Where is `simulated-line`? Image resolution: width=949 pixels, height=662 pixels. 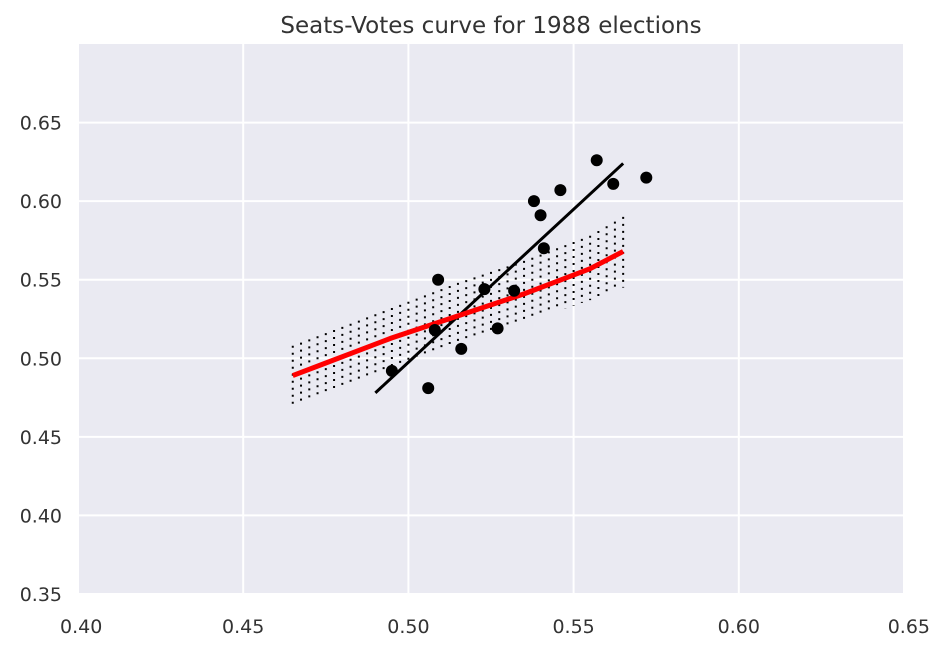
simulated-line is located at coordinates (458, 313).